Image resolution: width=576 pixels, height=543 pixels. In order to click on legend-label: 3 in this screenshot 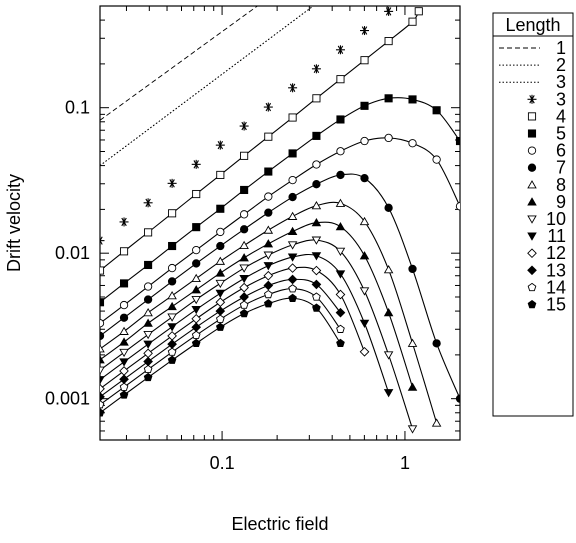, I will do `click(561, 99)`.